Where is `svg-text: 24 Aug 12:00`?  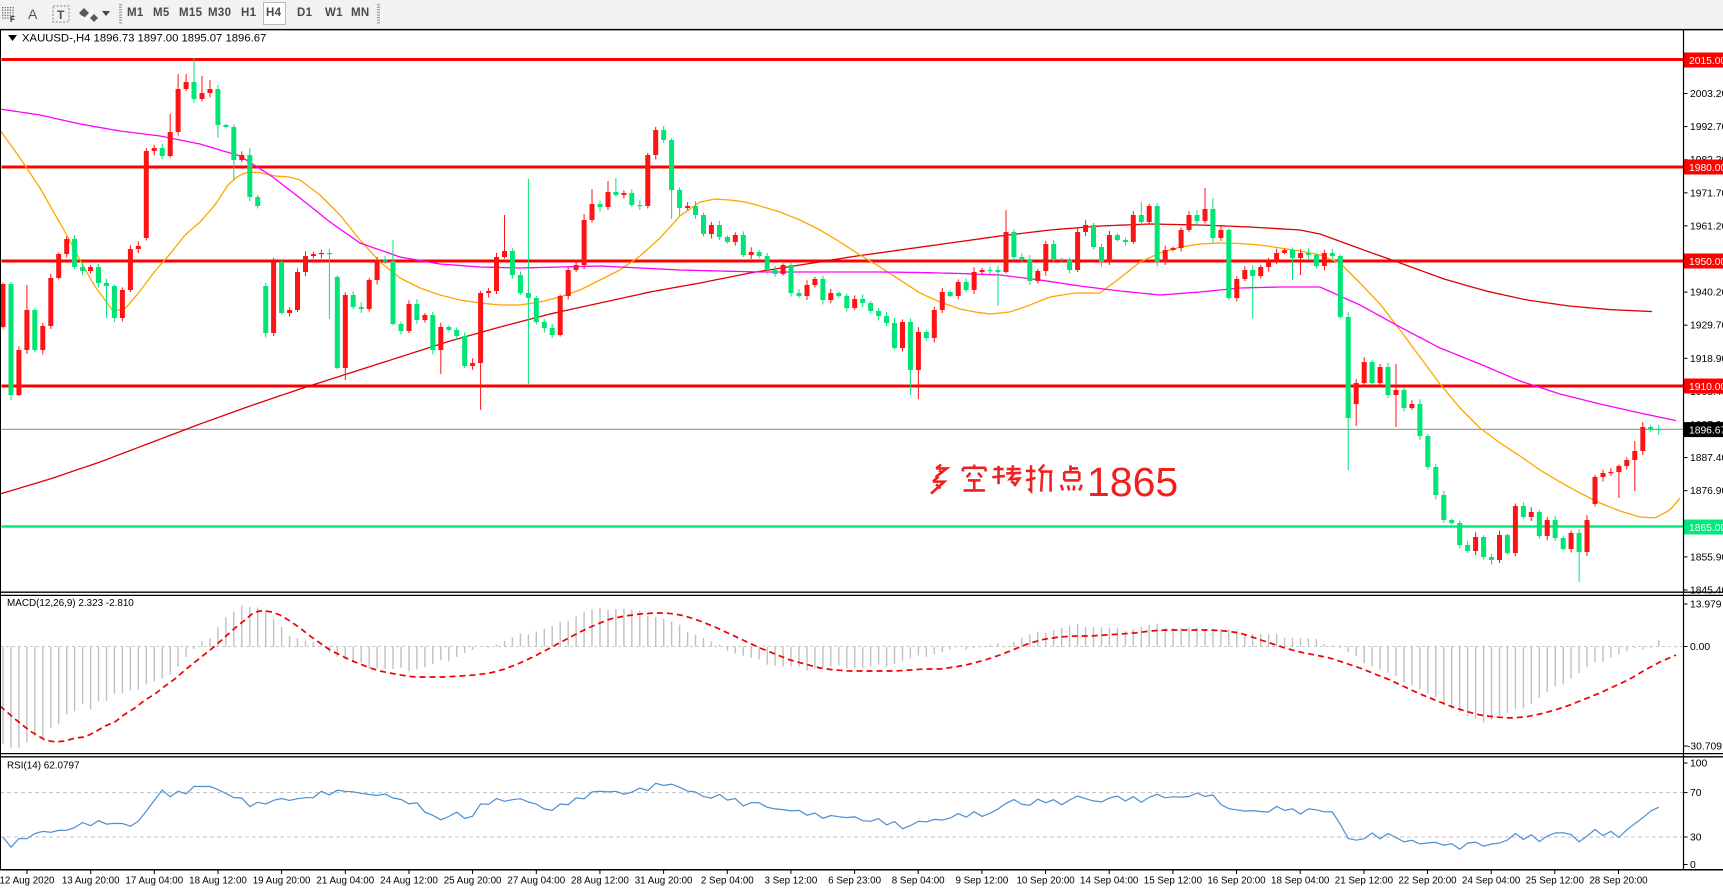 svg-text: 24 Aug 12:00 is located at coordinates (409, 881).